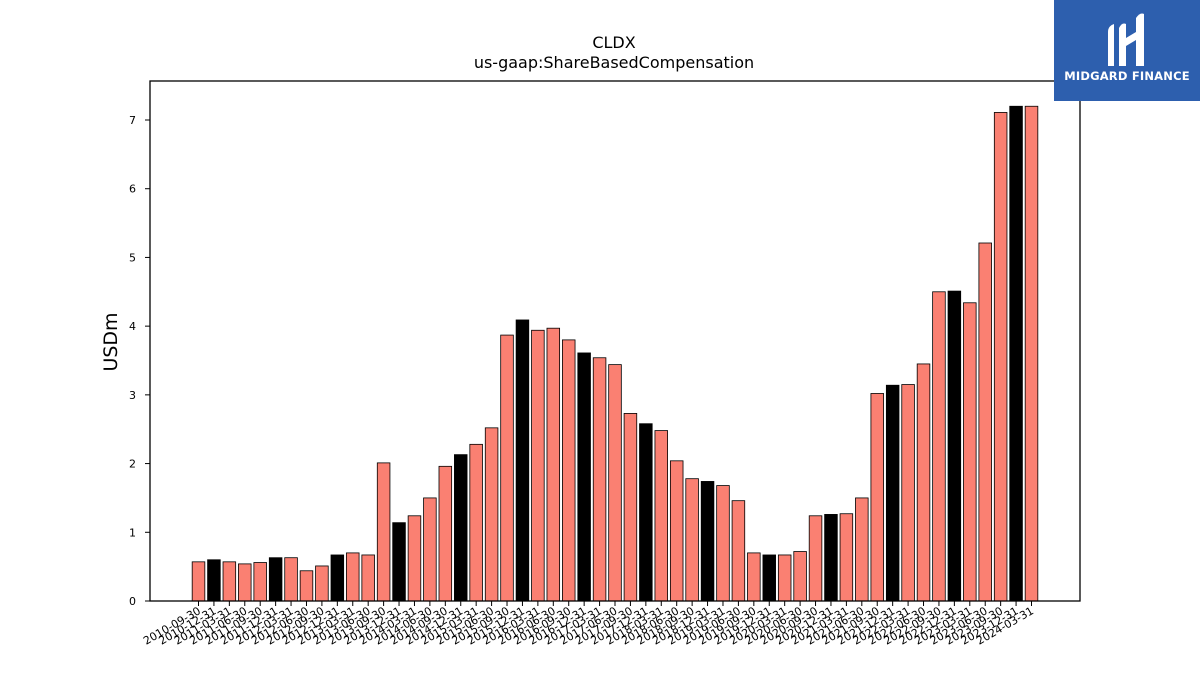  Describe the element at coordinates (613, 42) in the screenshot. I see `chart-title: CLDX` at that location.